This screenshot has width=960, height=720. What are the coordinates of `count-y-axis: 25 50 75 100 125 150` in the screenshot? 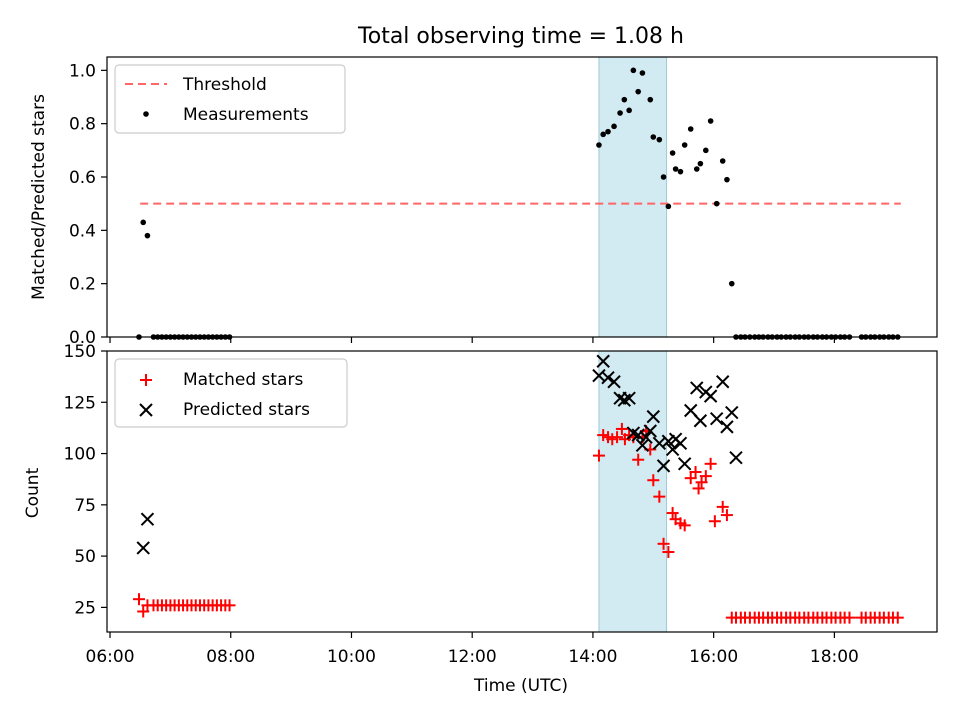 It's located at (85, 480).